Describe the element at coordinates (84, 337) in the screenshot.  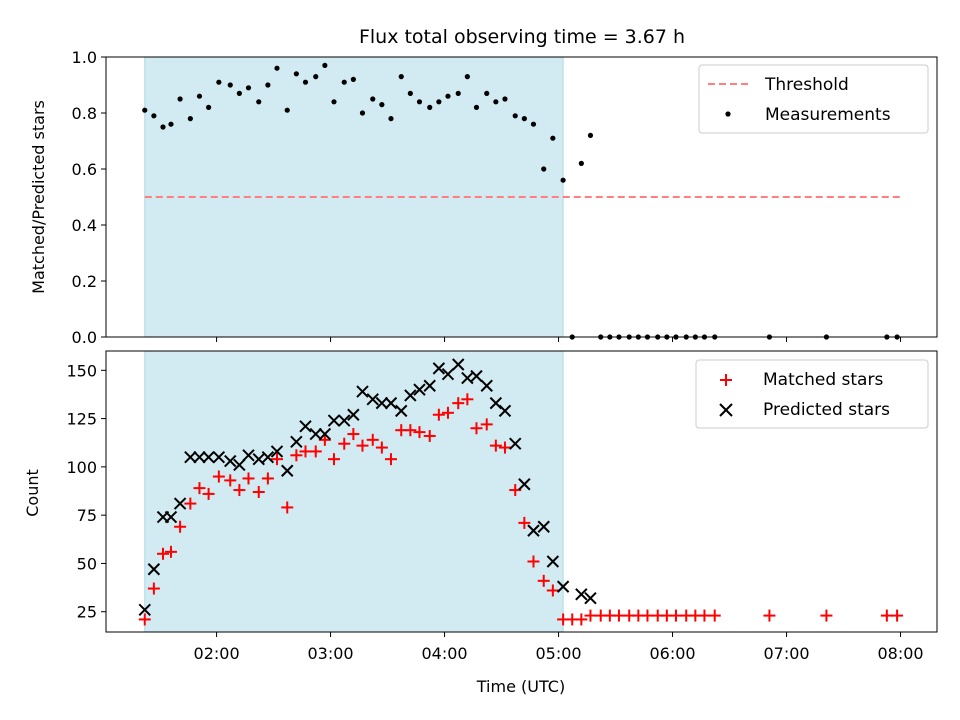
I see `y-tick-label: 0.0` at that location.